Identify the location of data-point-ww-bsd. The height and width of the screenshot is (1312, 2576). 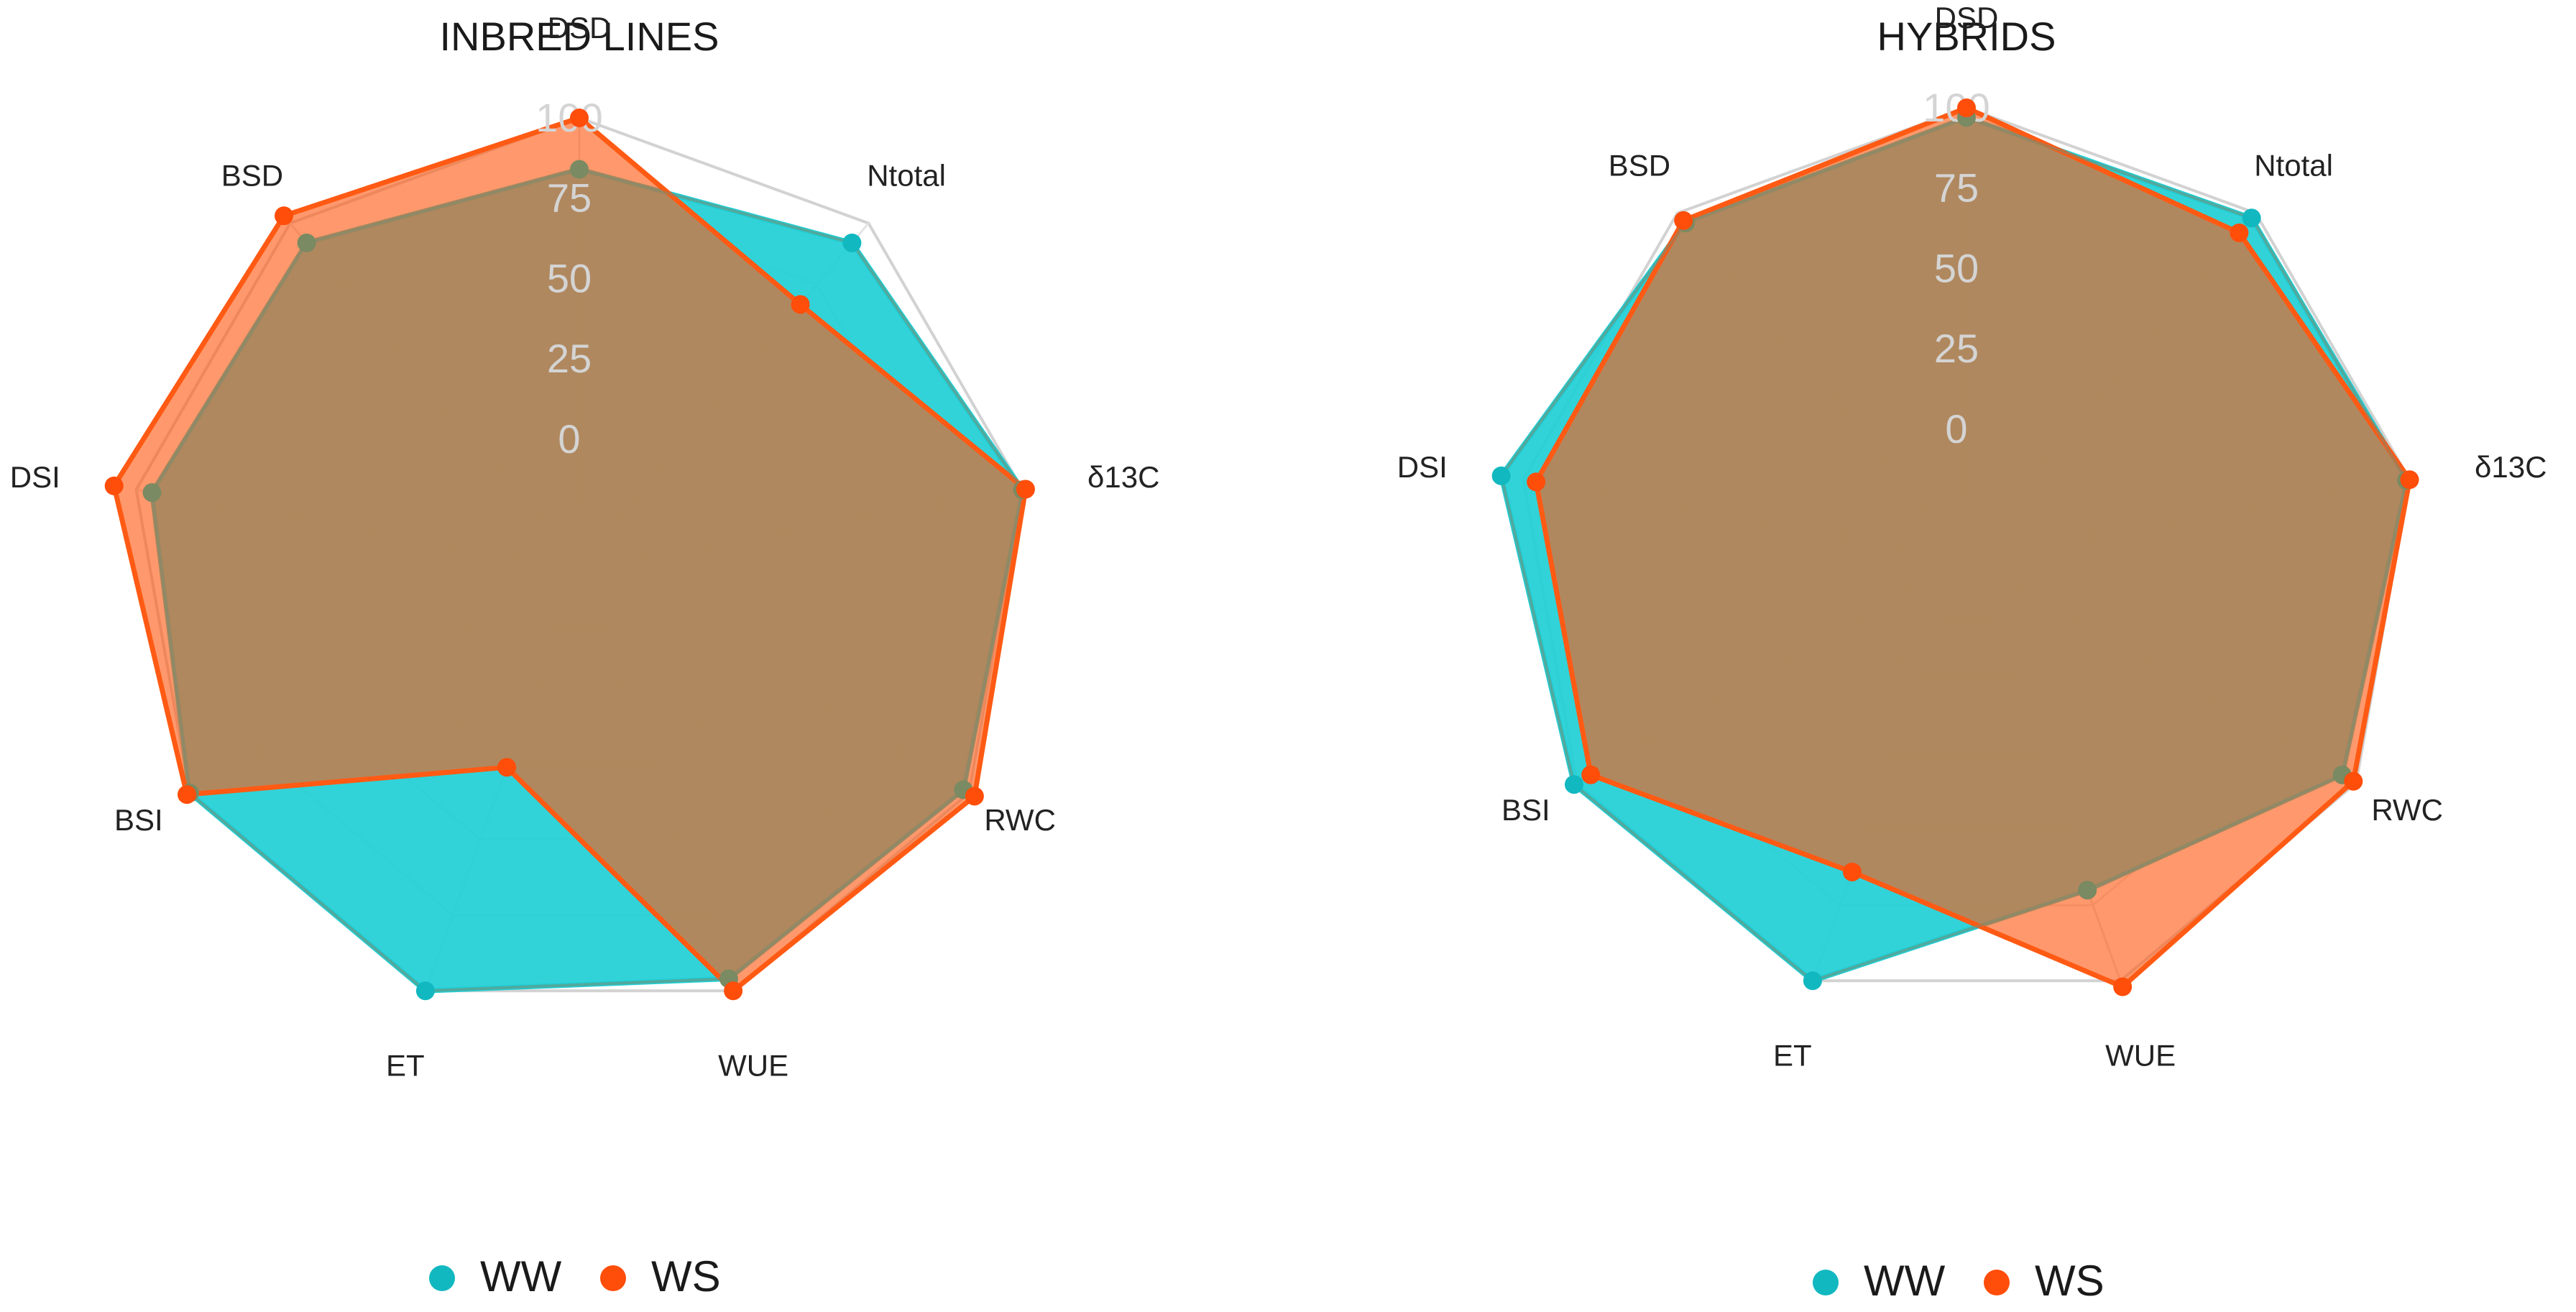
(306, 242).